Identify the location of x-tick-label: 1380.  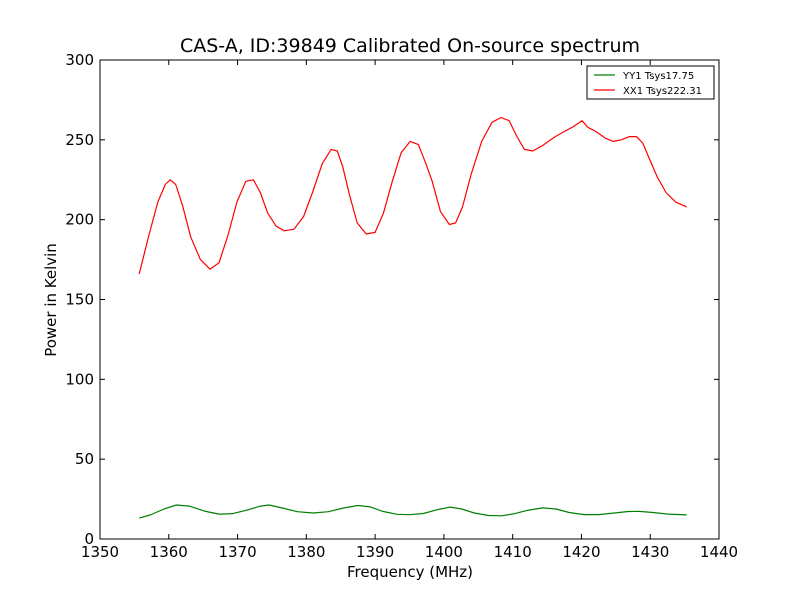
(306, 552).